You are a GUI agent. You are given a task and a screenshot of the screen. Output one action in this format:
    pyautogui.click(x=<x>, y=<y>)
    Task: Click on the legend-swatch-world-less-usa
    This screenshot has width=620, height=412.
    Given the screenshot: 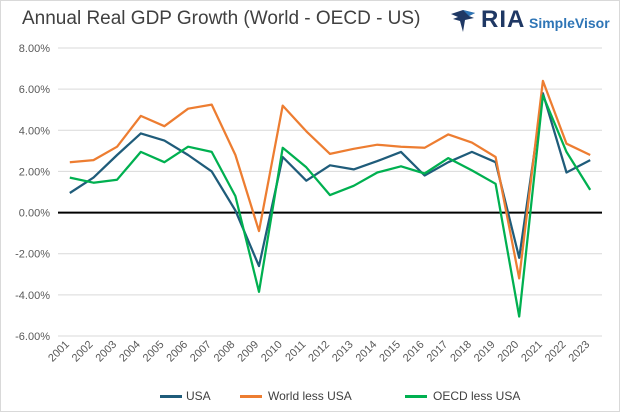 What is the action you would take?
    pyautogui.click(x=251, y=396)
    